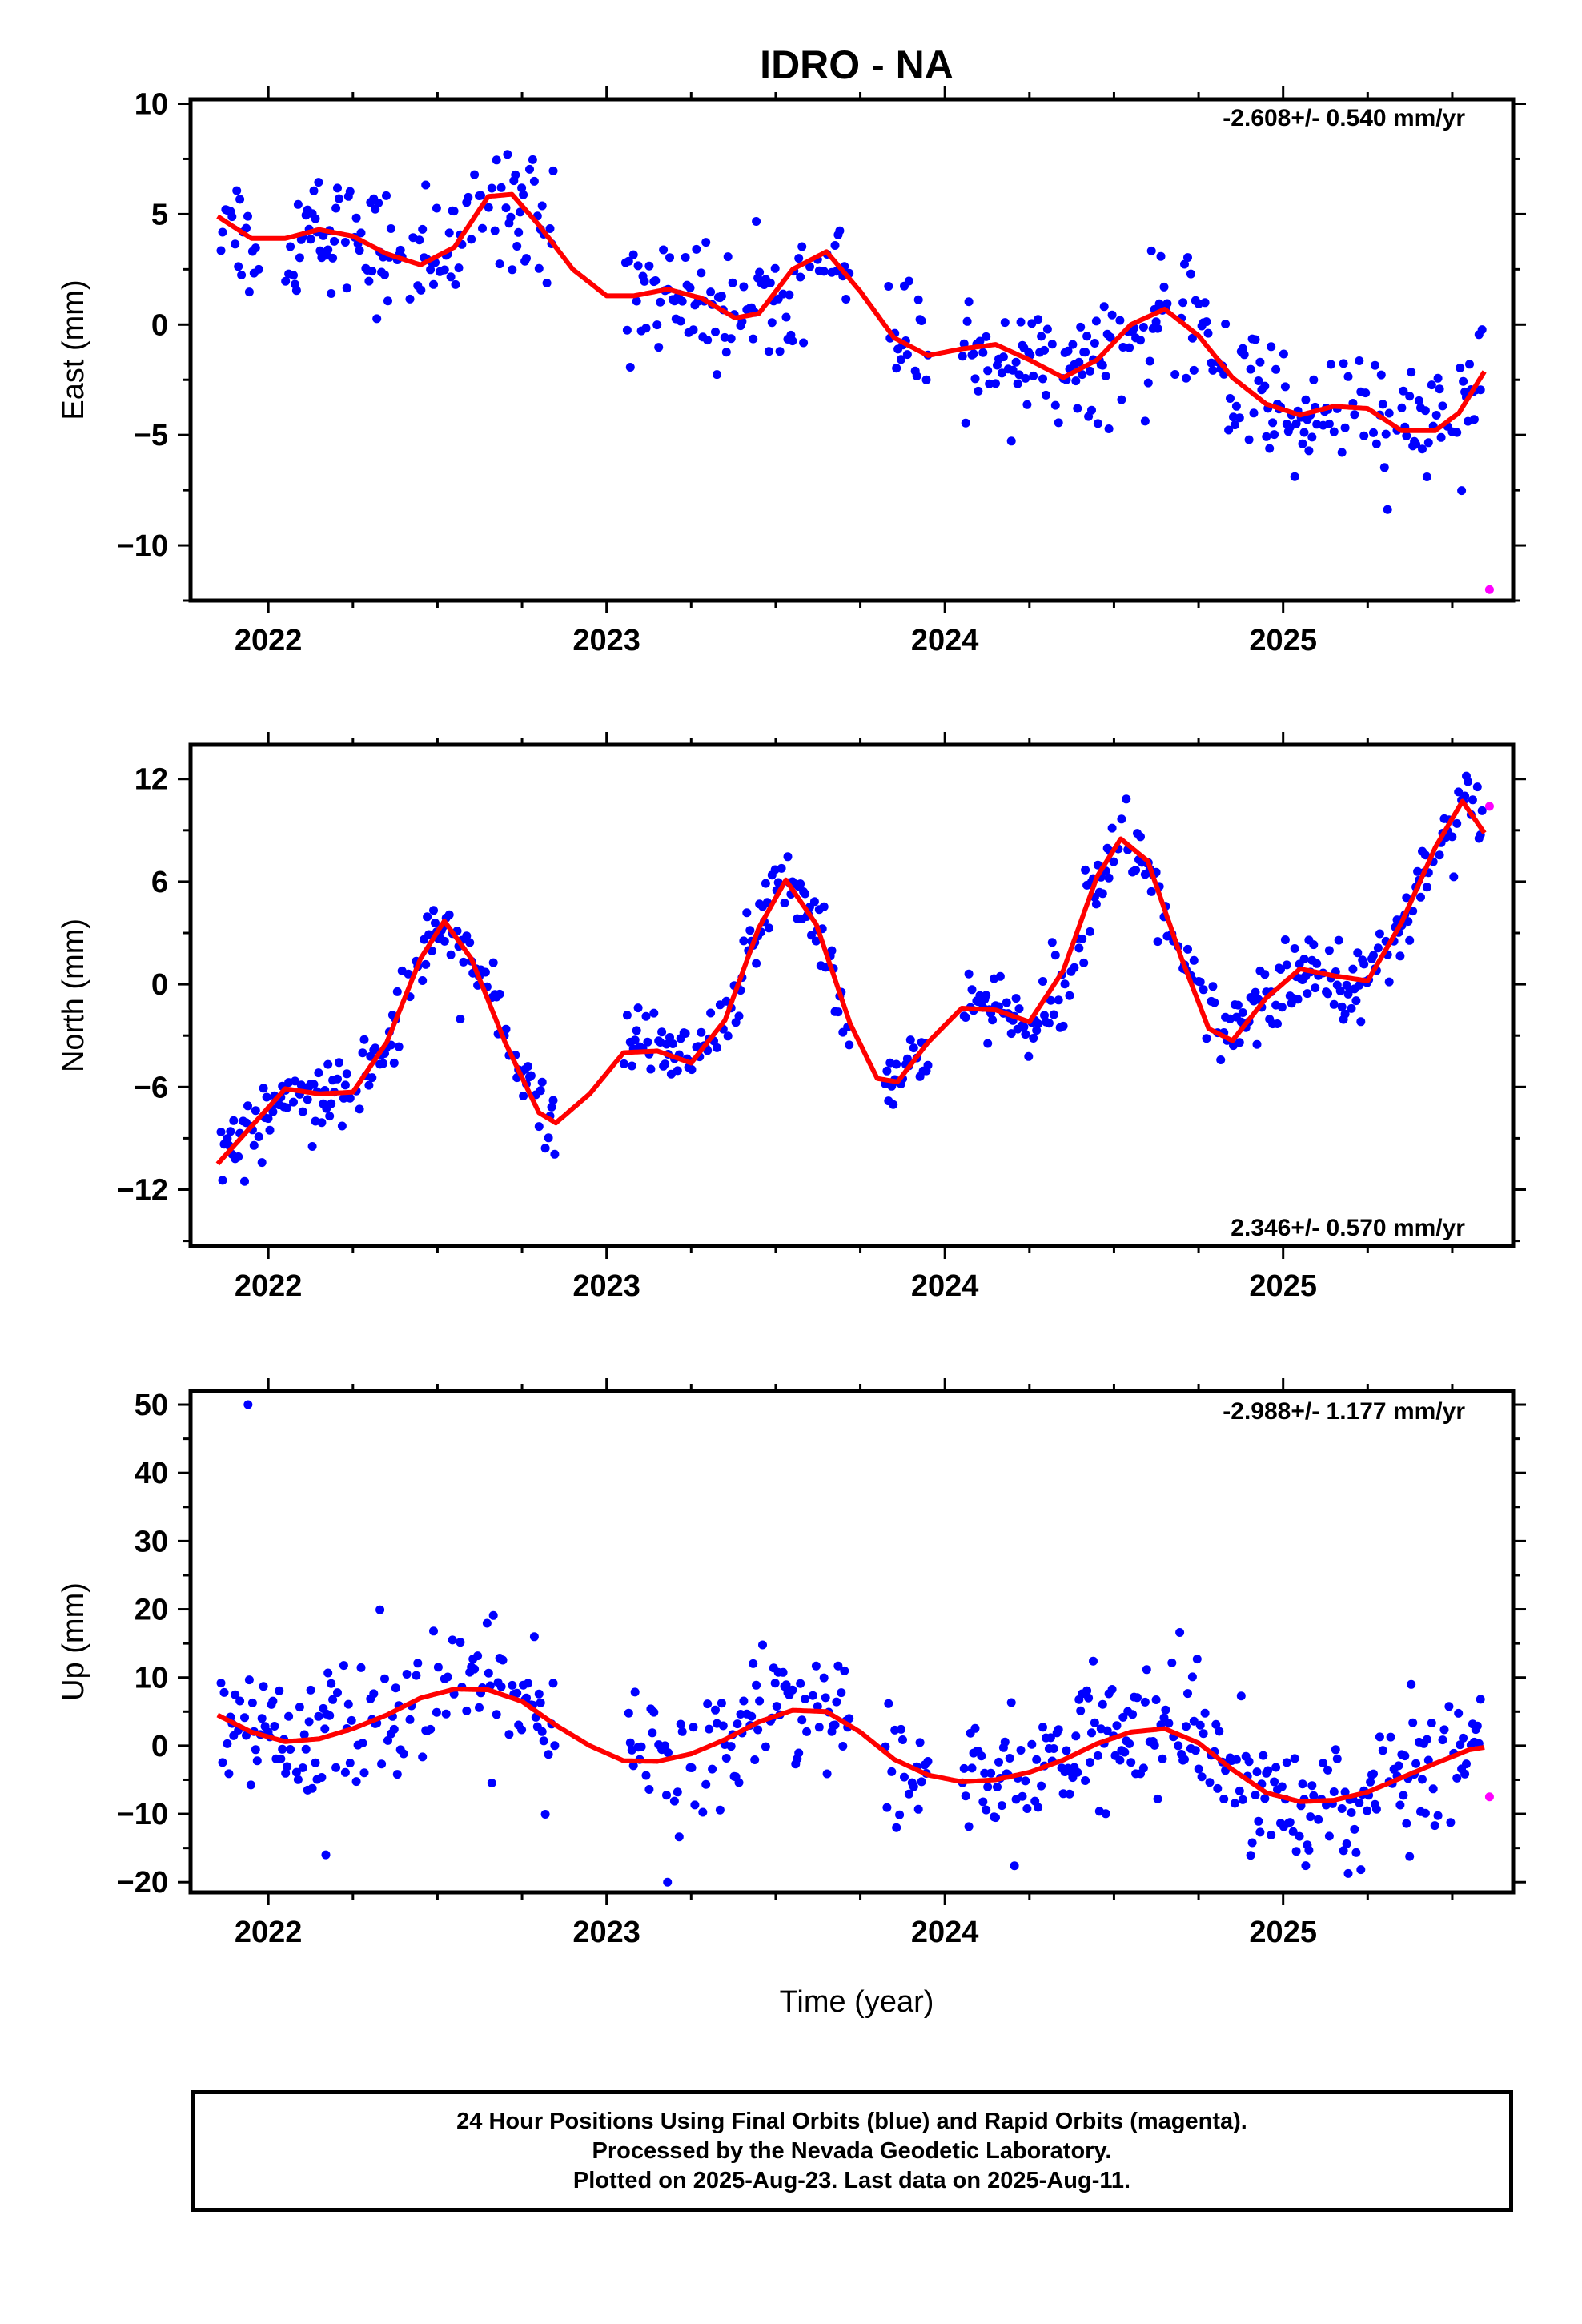  Describe the element at coordinates (269, 640) in the screenshot. I see `east-x-tick-label: 2022` at that location.